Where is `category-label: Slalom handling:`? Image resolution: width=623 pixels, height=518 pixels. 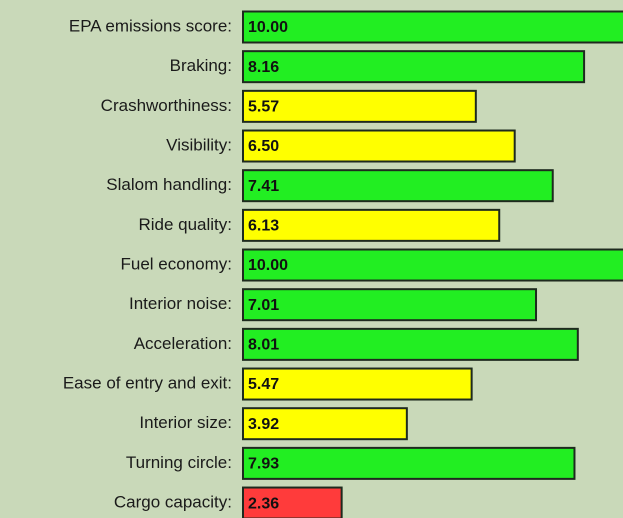
category-label: Slalom handling: is located at coordinates (169, 184).